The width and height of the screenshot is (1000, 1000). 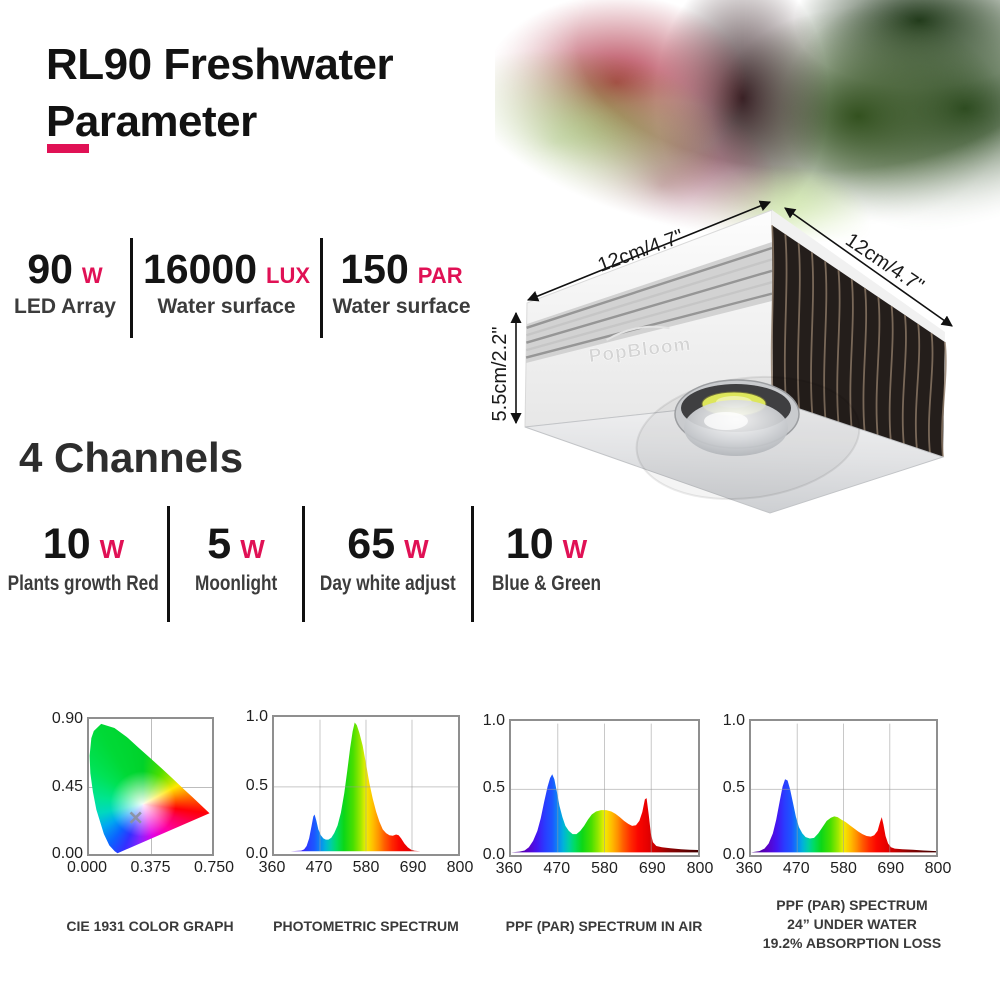 What do you see at coordinates (220, 64) in the screenshot?
I see `page-title-line1: RL90 Freshwater` at bounding box center [220, 64].